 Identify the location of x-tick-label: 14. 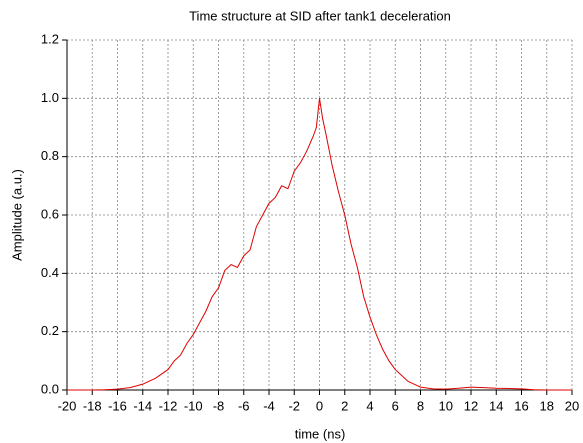
(496, 405).